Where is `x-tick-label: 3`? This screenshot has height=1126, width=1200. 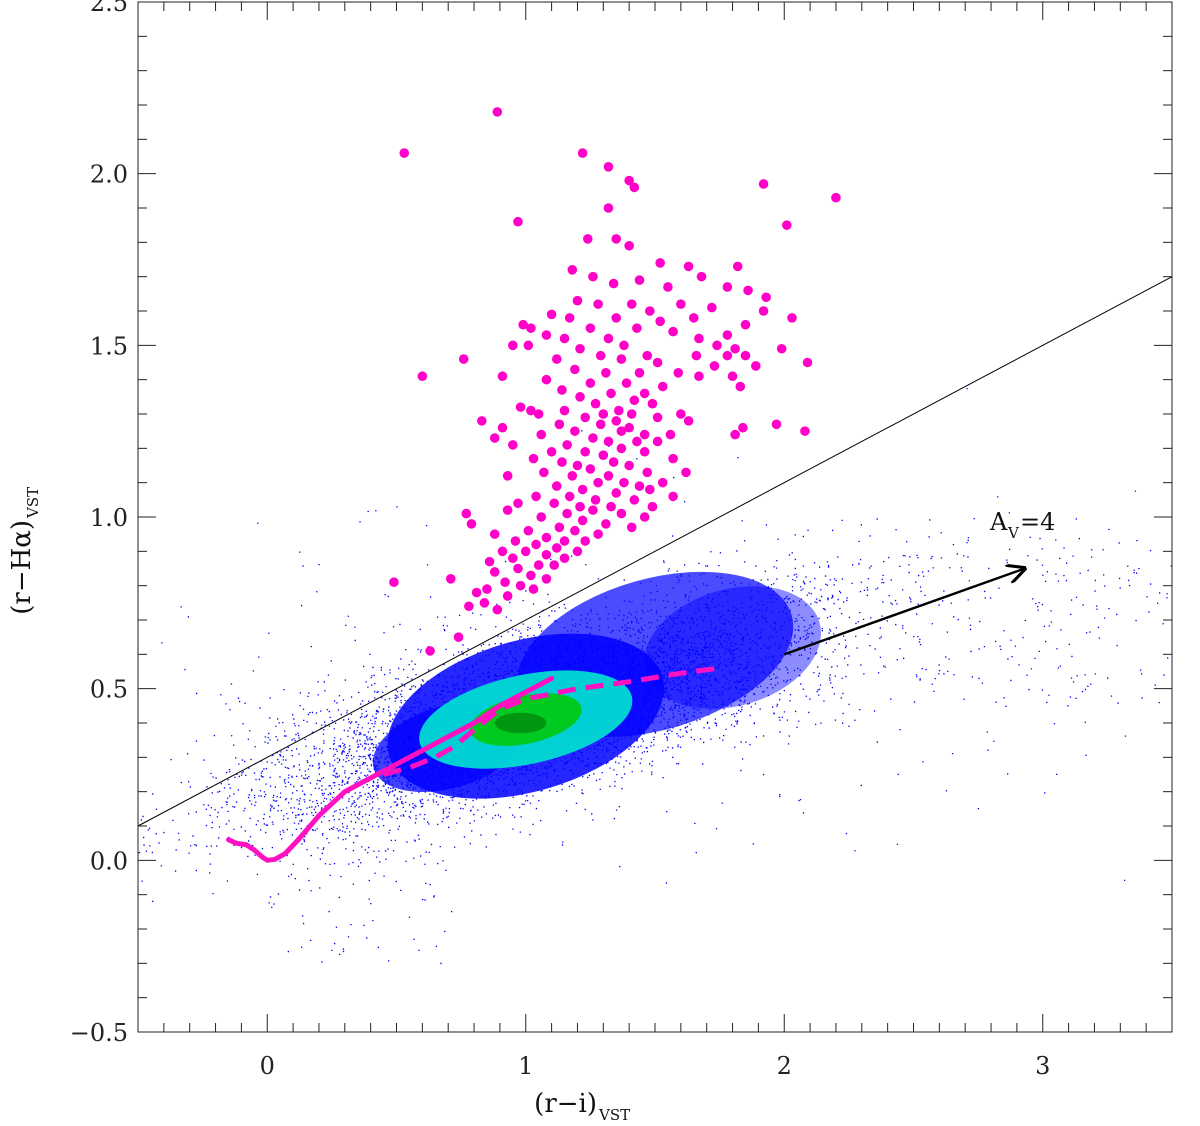
x-tick-label: 3 is located at coordinates (1042, 1066).